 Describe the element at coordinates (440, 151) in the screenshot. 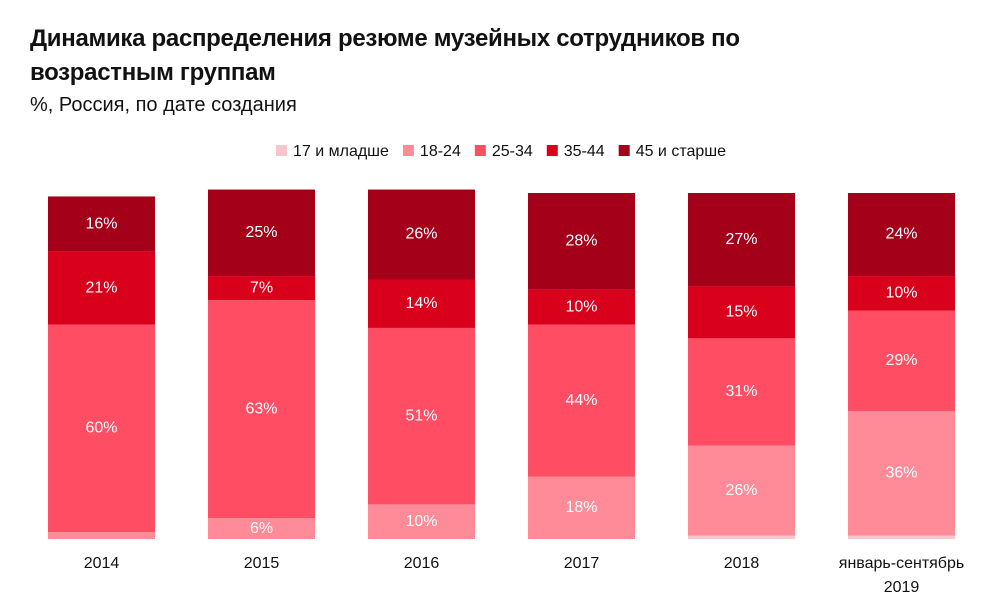

I see `legend-label: 18-24` at that location.